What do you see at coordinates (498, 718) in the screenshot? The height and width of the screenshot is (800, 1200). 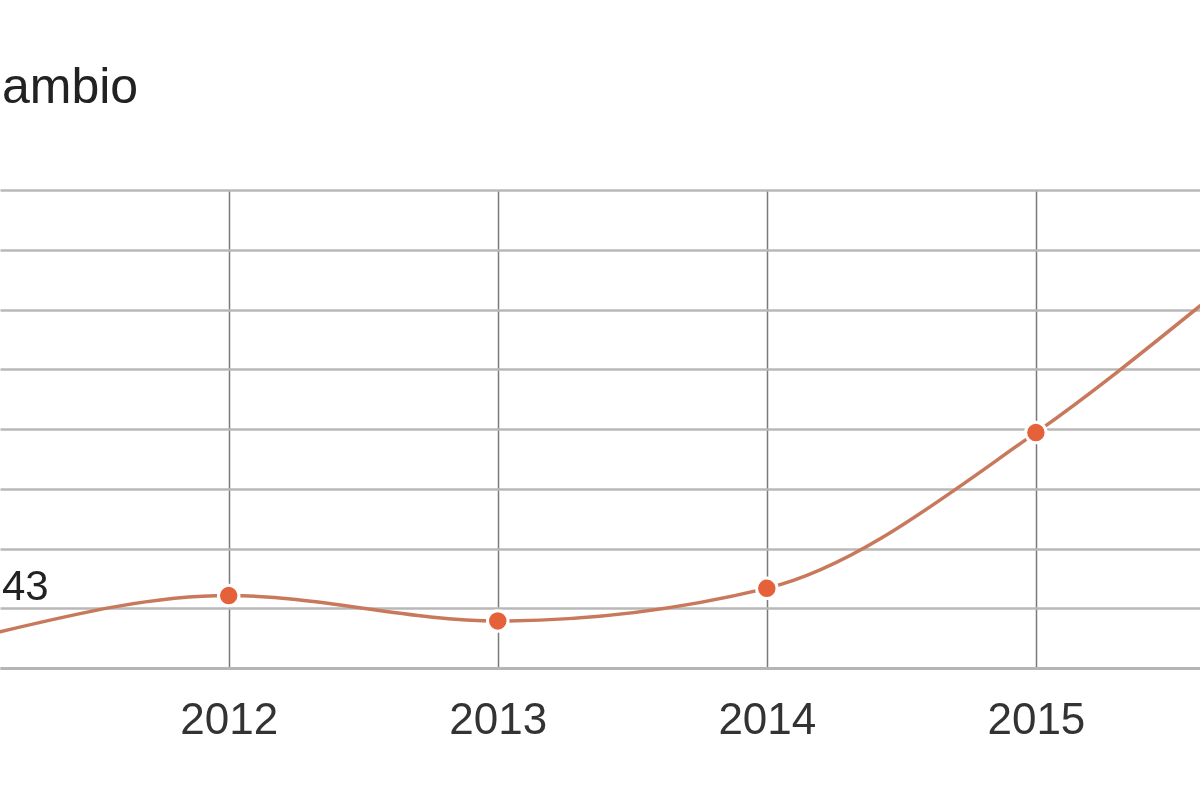 I see `x-tick-label: 2013` at bounding box center [498, 718].